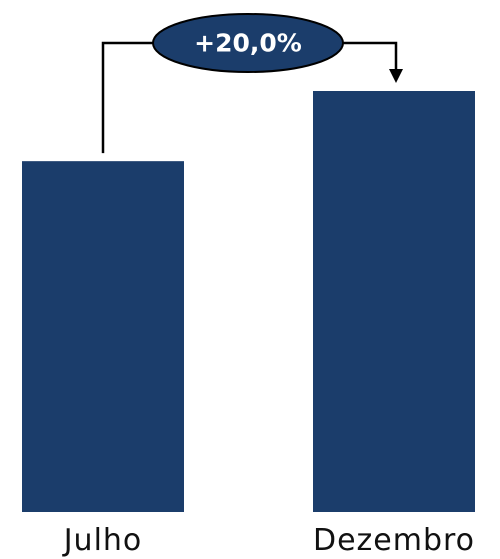 The width and height of the screenshot is (500, 559). Describe the element at coordinates (102, 540) in the screenshot. I see `category-label-julho: Julho` at that location.